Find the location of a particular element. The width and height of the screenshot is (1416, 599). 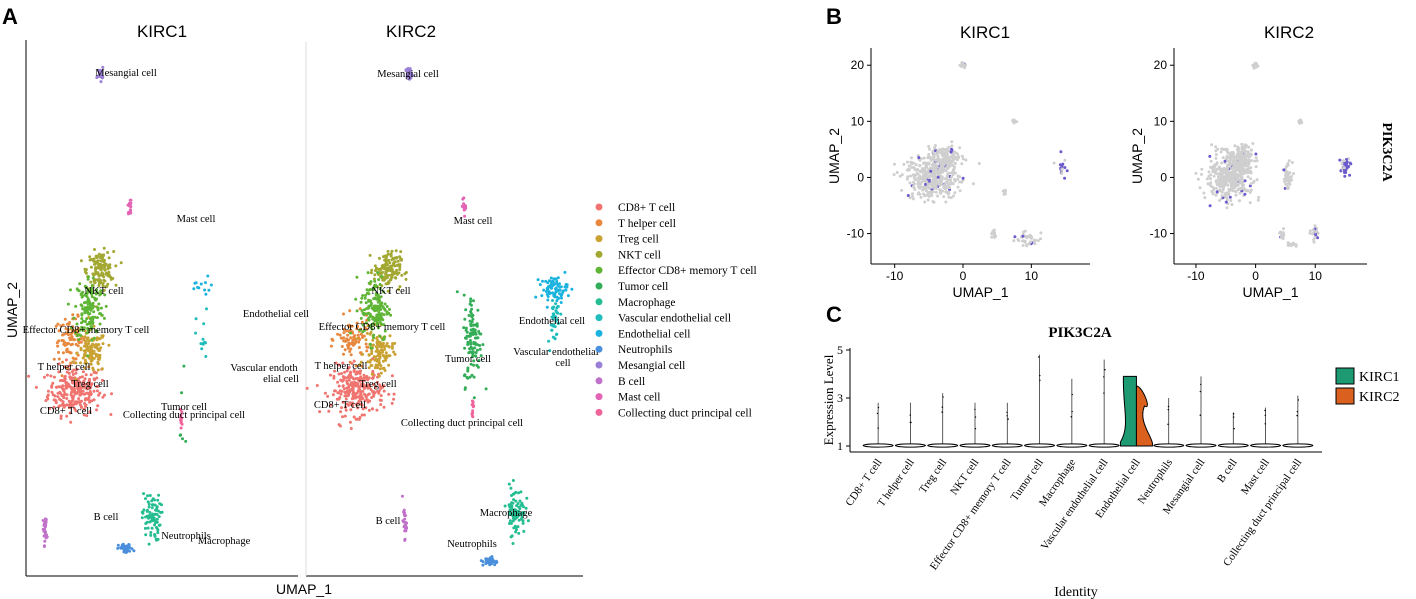

legend-item: Neutrophils is located at coordinates (634, 350).